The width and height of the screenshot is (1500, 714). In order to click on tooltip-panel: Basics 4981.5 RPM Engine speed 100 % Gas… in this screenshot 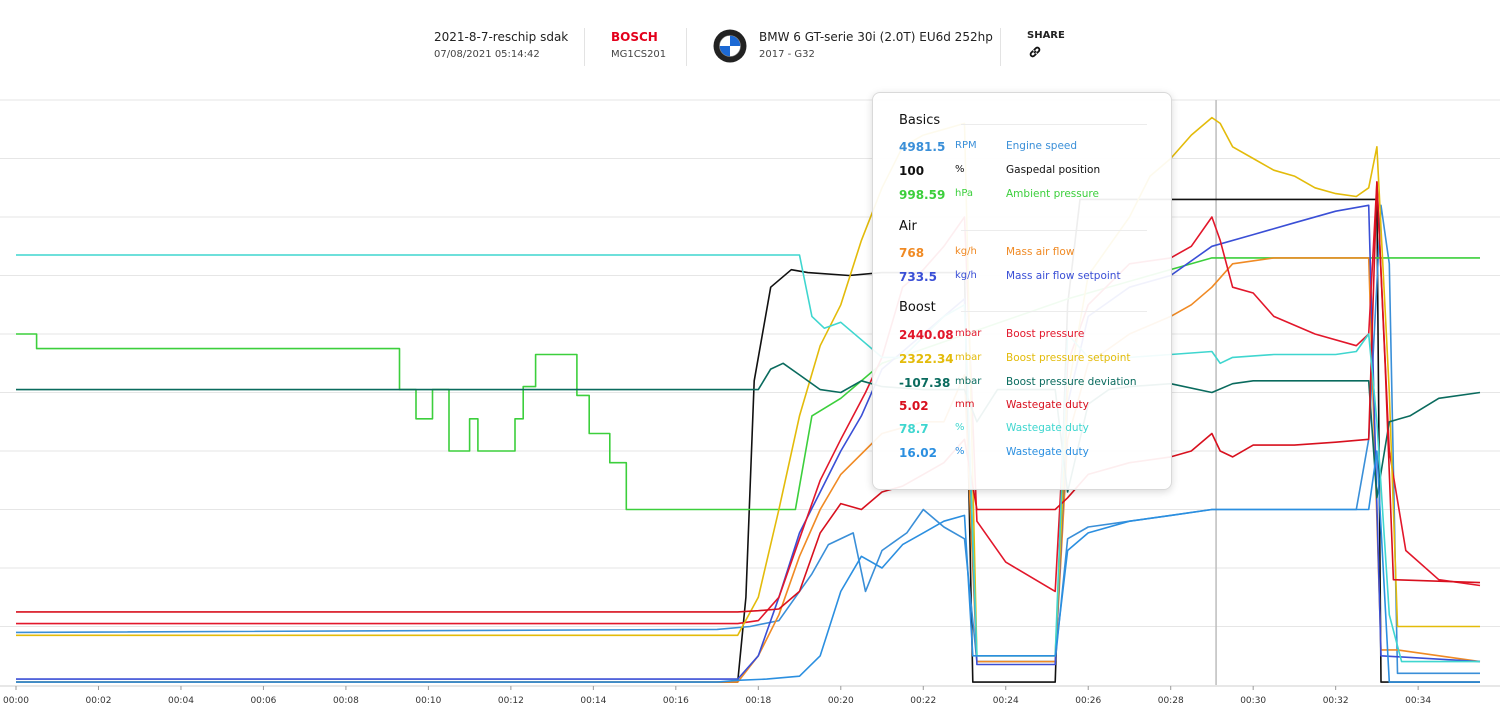, I will do `click(1022, 291)`.